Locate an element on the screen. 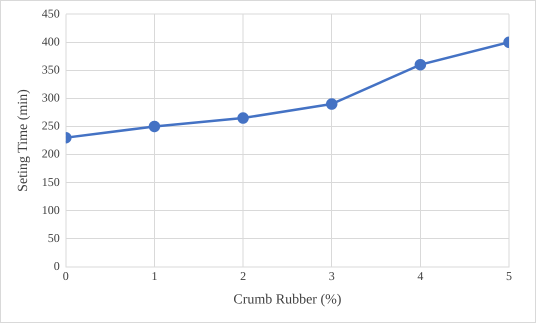 Image resolution: width=536 pixels, height=323 pixels. y-axis-title: Seting Time (min) is located at coordinates (24, 140).